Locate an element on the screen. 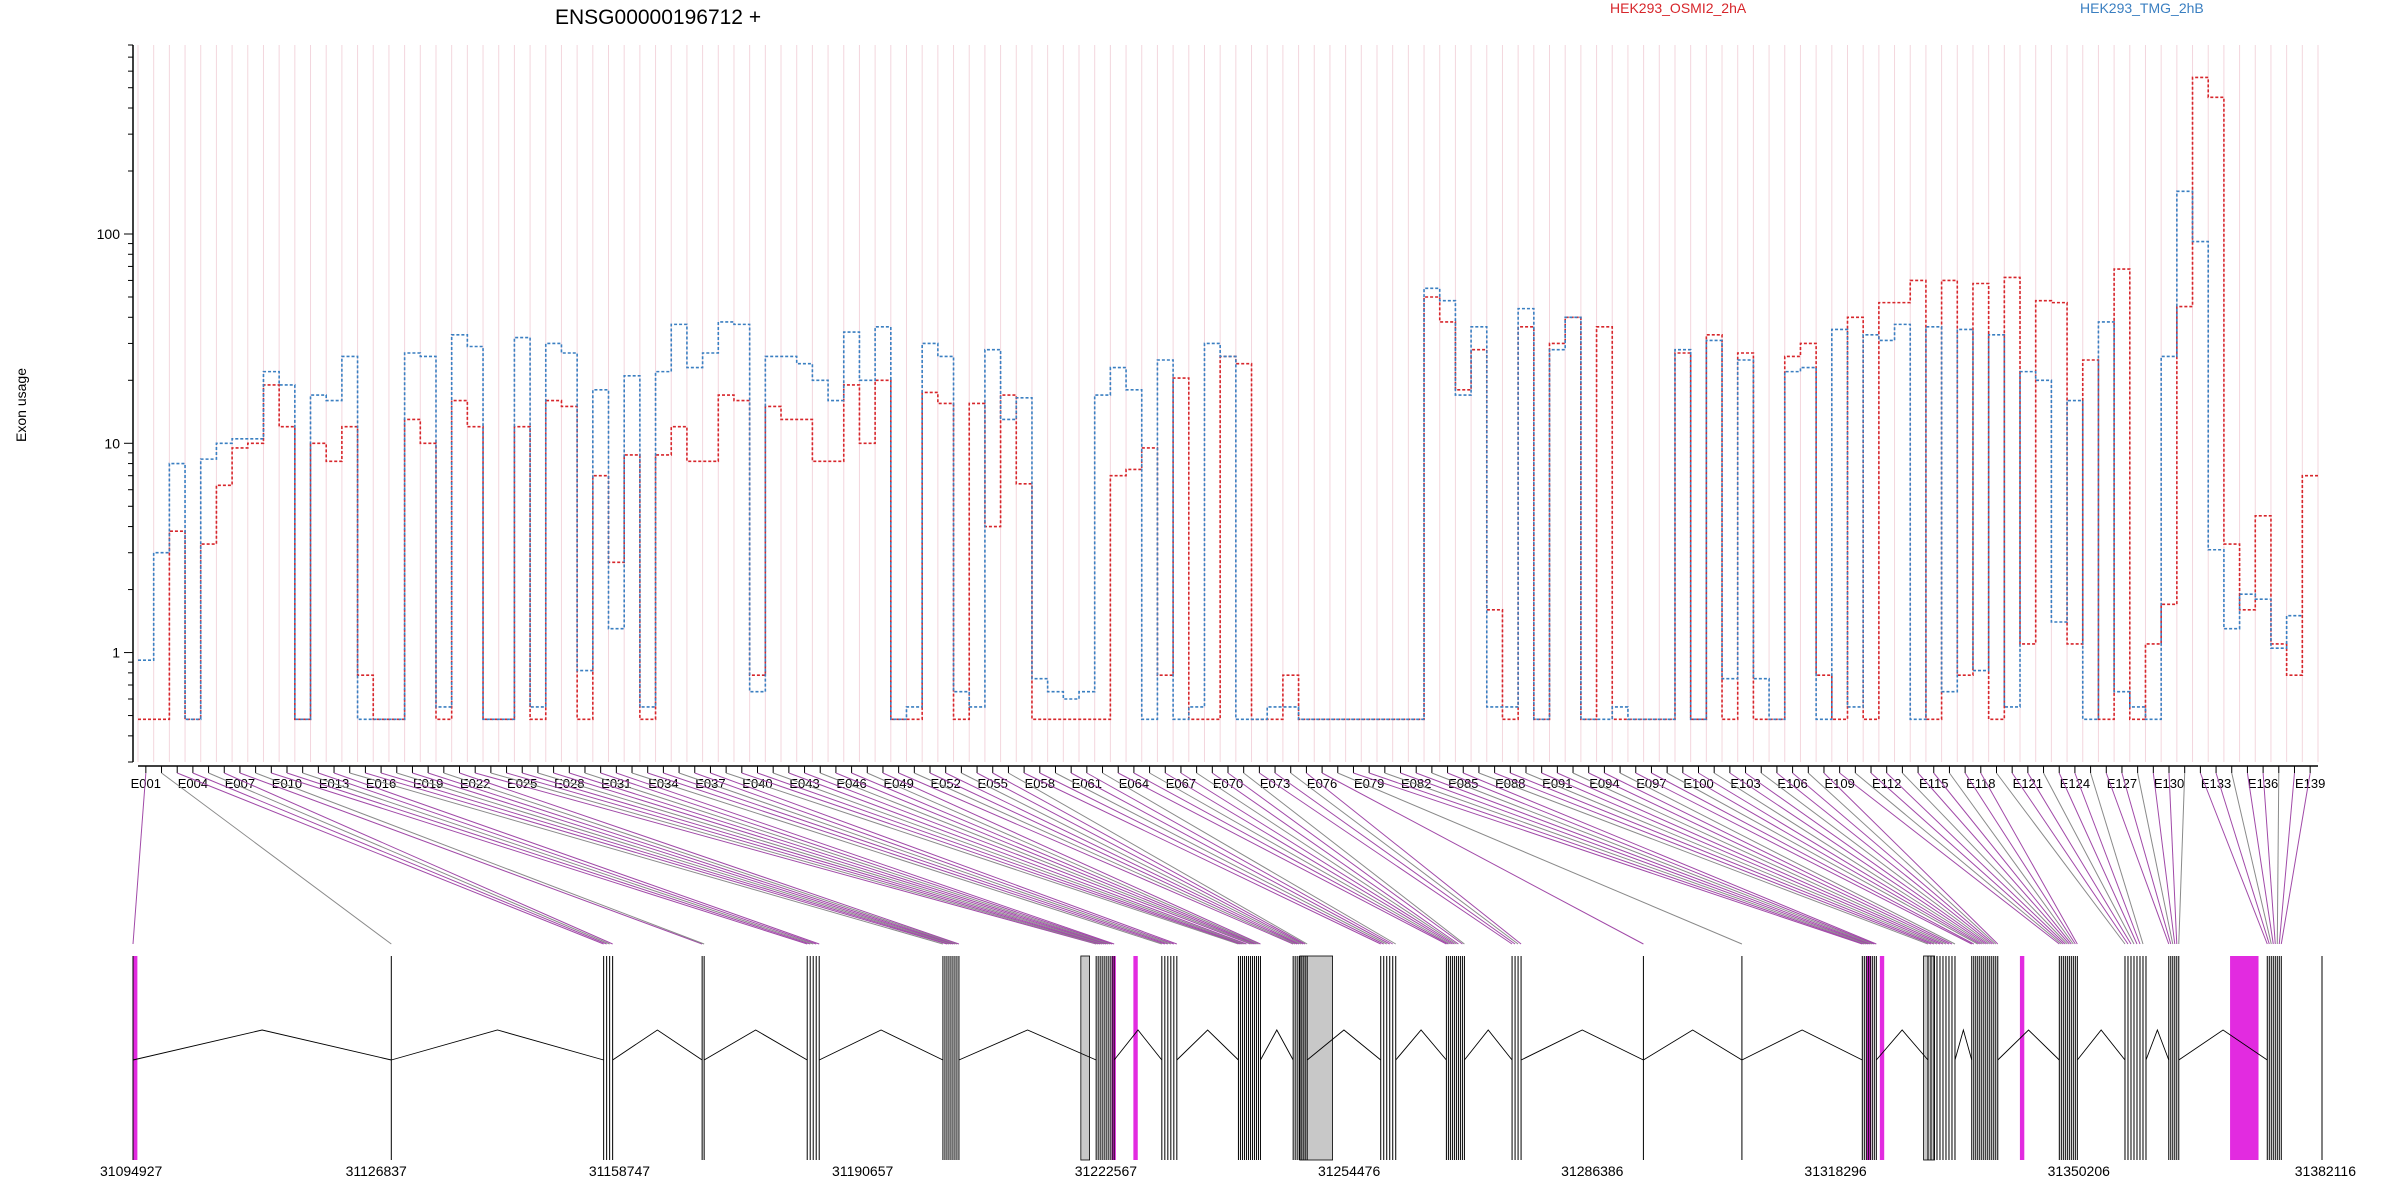  exon-block-magenta is located at coordinates (1869, 1058).